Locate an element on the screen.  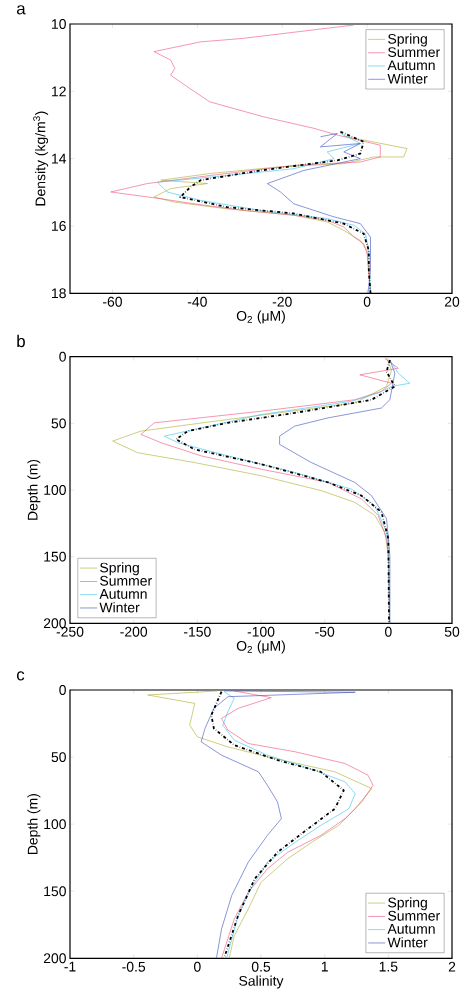
x-tick-label: 1.5 is located at coordinates (388, 966).